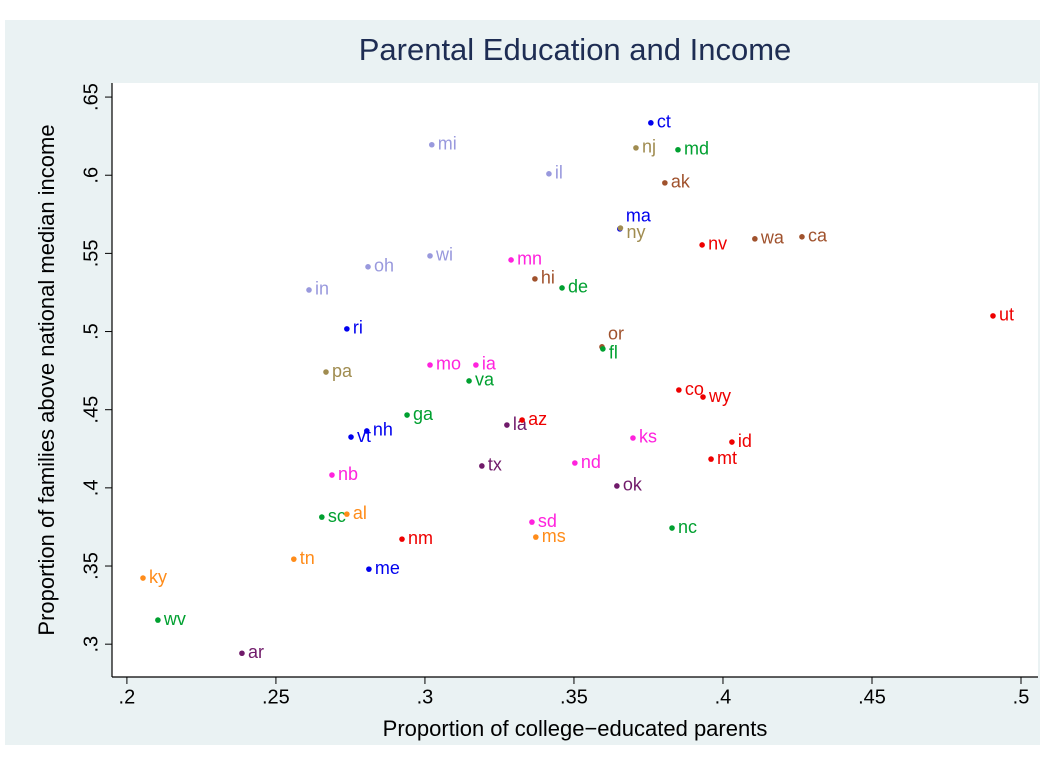  I want to click on x-tick-label: .2, so click(127, 697).